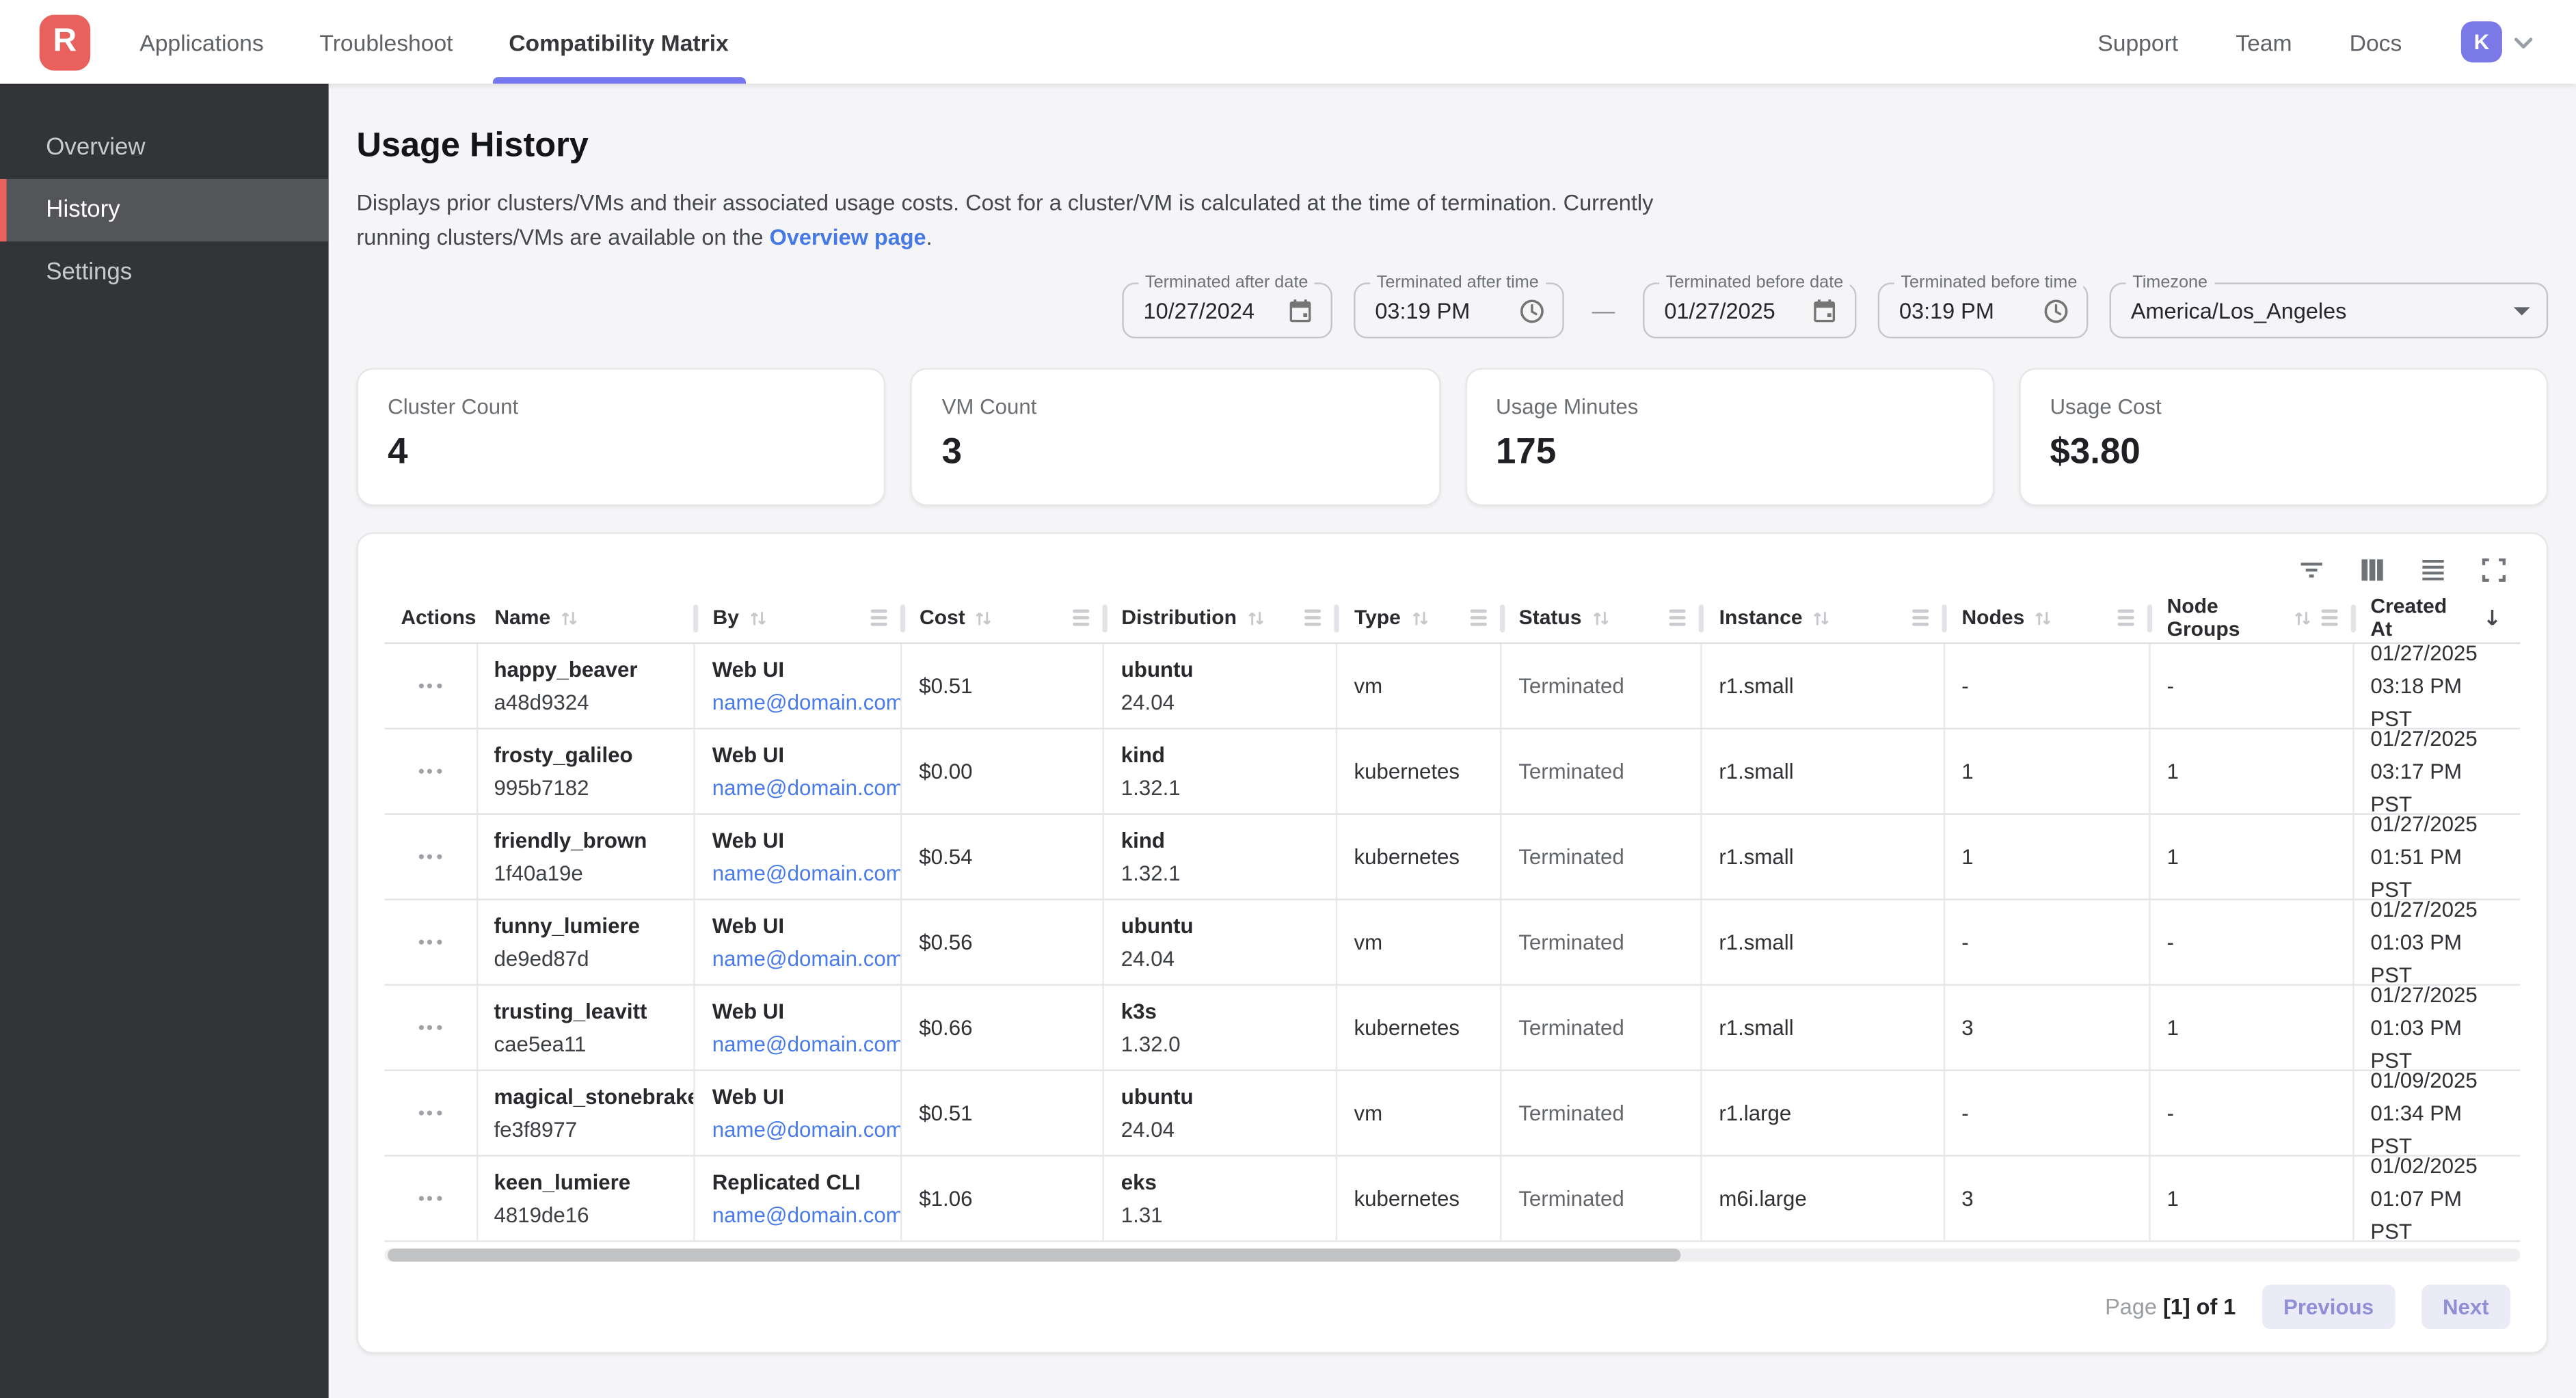 The height and width of the screenshot is (1398, 2576). Describe the element at coordinates (563, 754) in the screenshot. I see `cluster-name: frosty_galileo` at that location.